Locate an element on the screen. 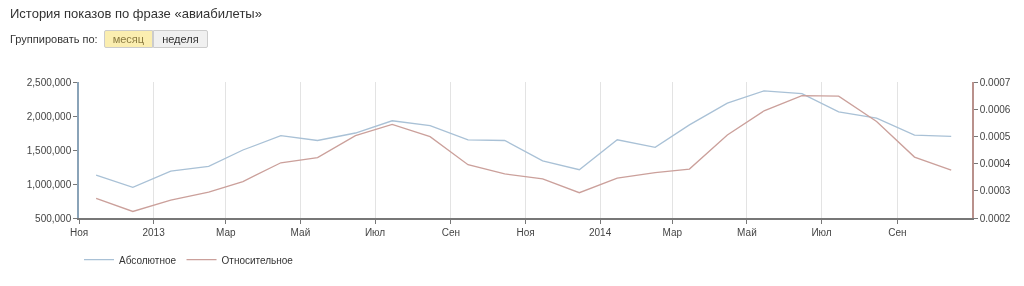  y2-tick-label: 0.0006 is located at coordinates (995, 109).